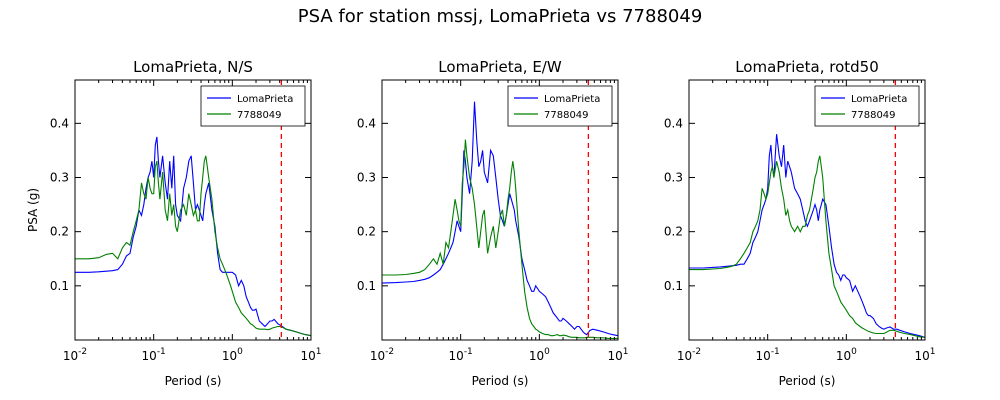 The height and width of the screenshot is (400, 1000). I want to click on y-axis-label: PSA (g), so click(33, 210).